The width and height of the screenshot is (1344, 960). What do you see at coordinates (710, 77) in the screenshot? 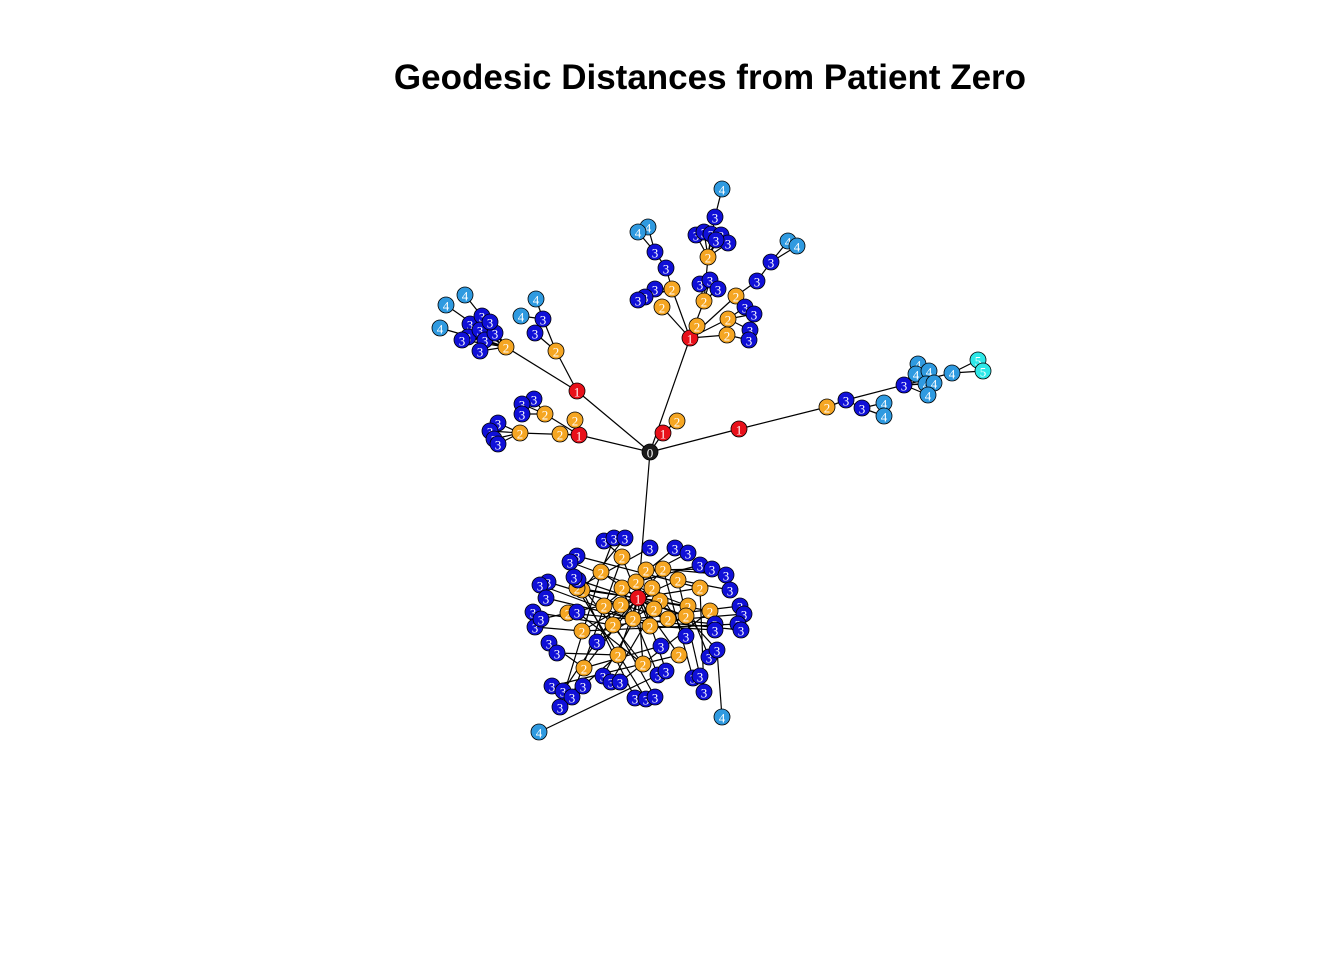
I see `plot-title: Geodesic Distances from Patient Zero` at bounding box center [710, 77].